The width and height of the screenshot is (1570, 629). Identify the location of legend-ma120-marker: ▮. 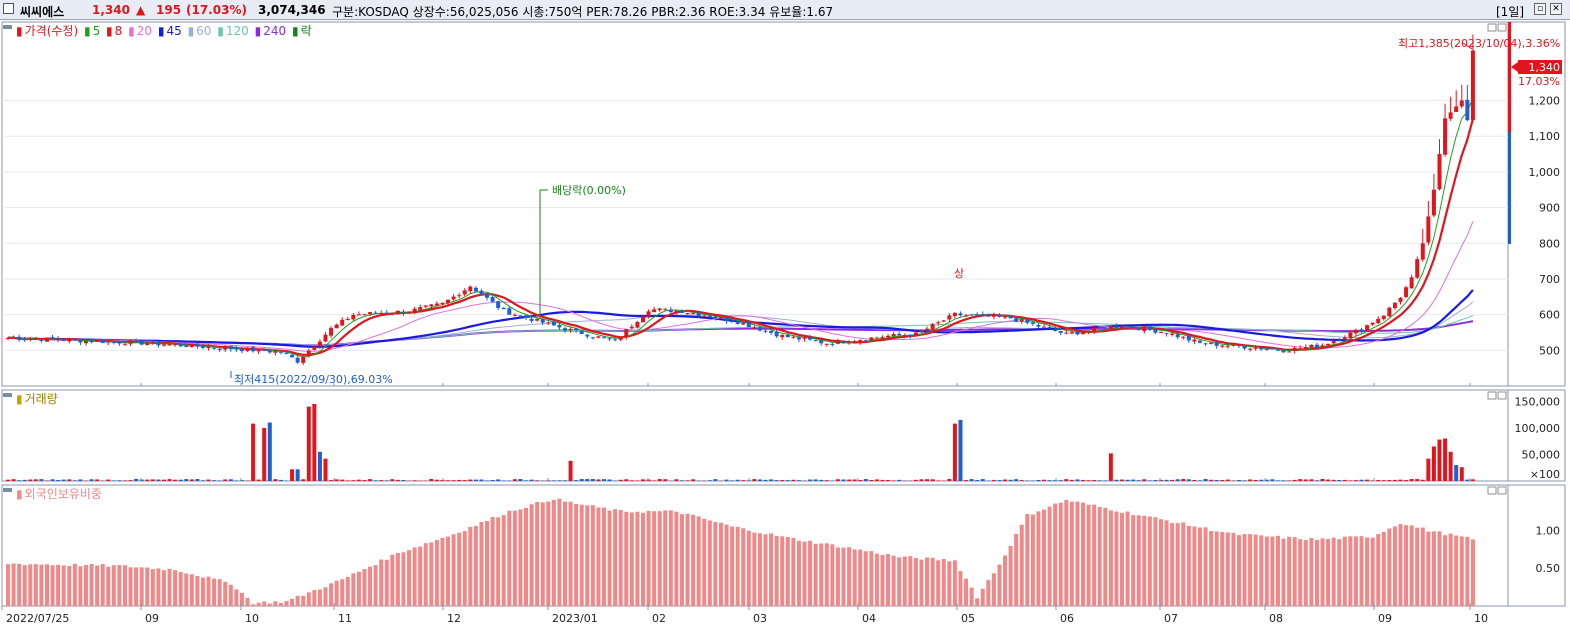
(220, 31).